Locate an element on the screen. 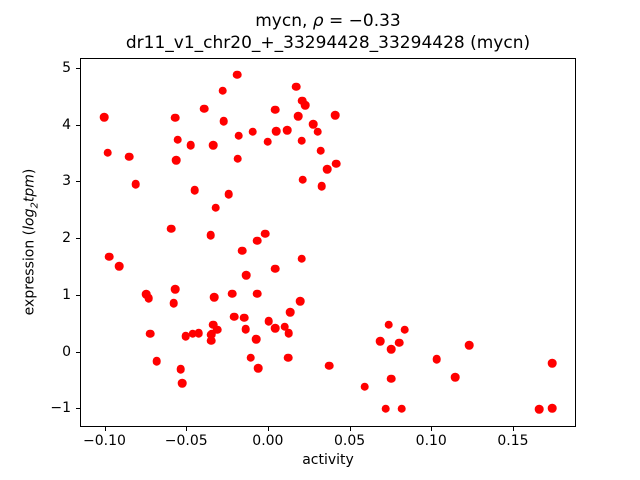  x-tick-label: 0.15 is located at coordinates (513, 441).